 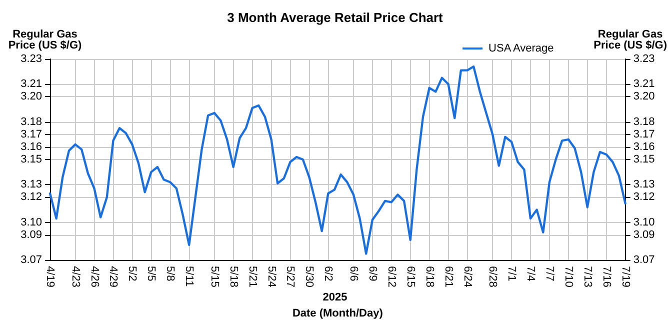 I want to click on x-tick-label: 4/19, so click(x=50, y=277).